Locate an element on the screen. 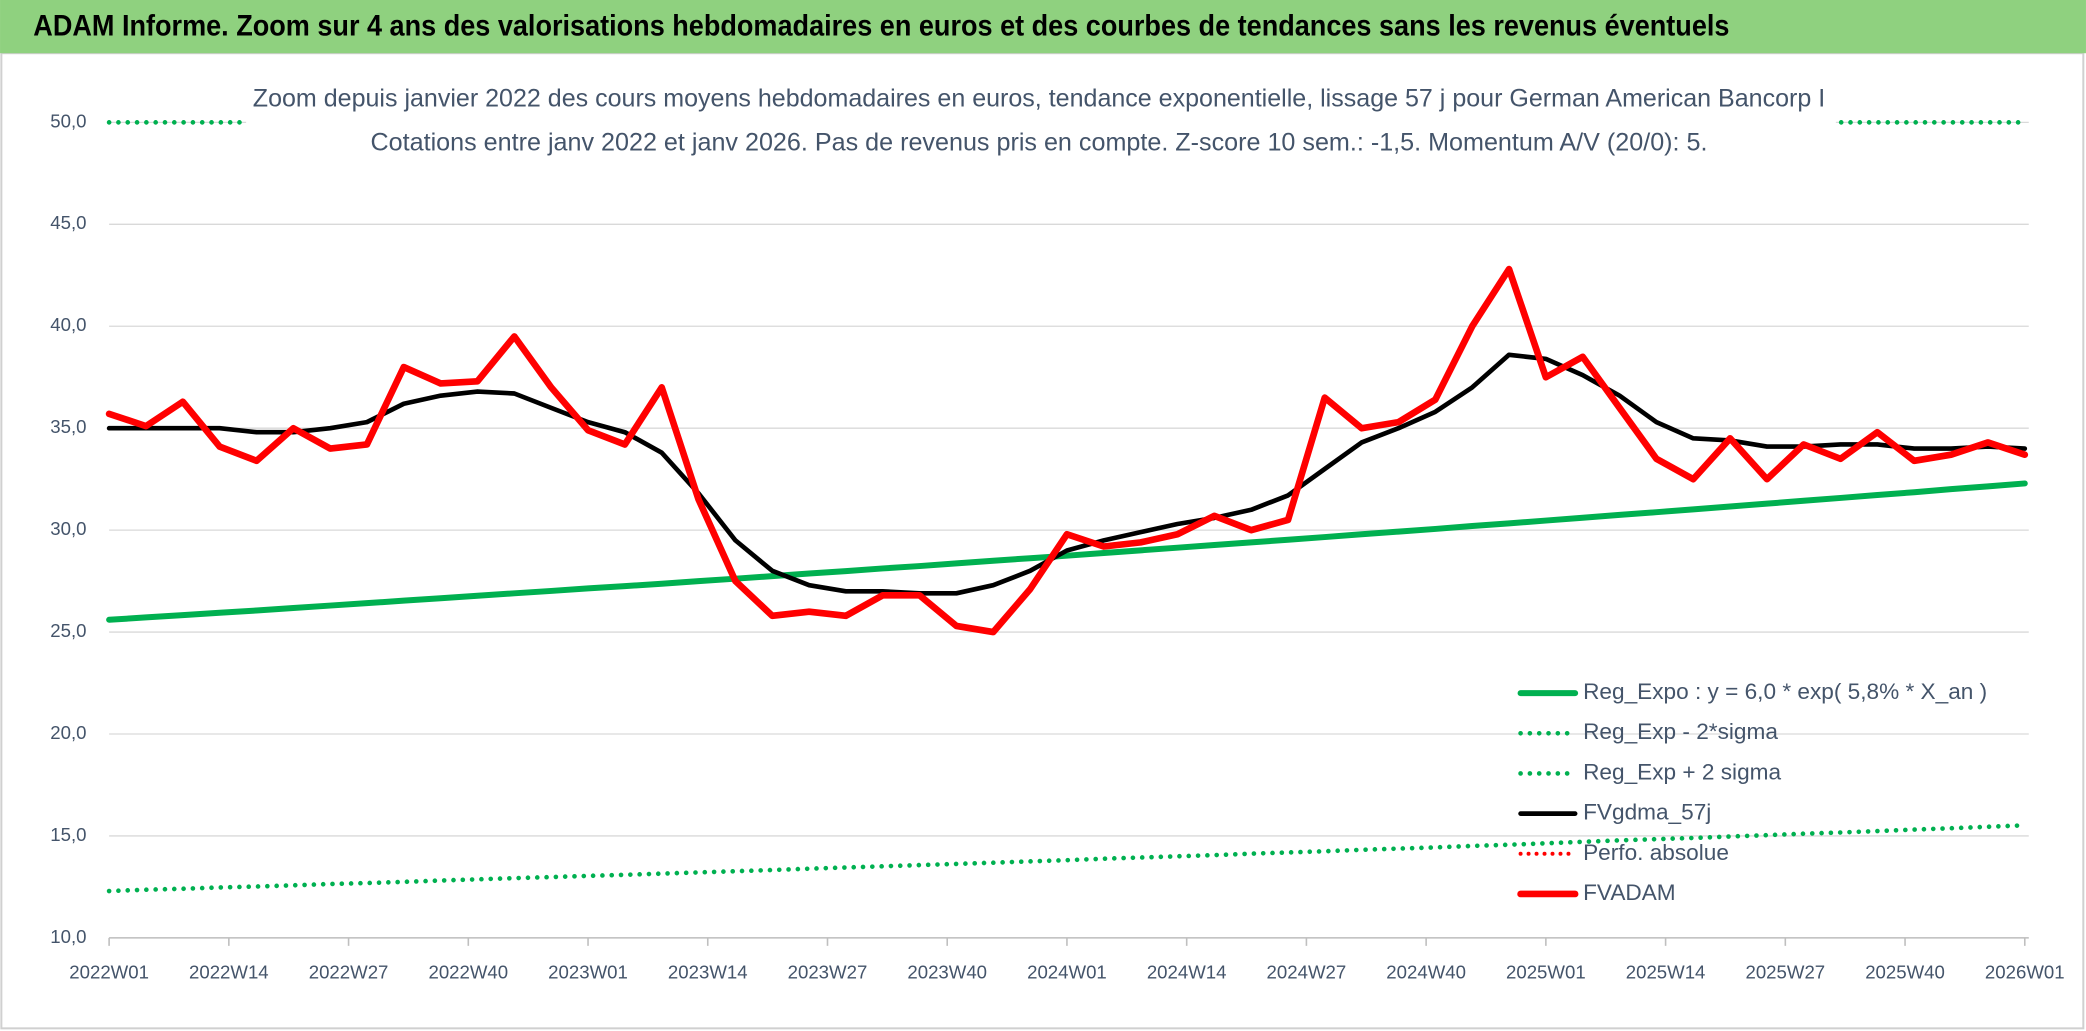  x-tick-label: 2022W27 is located at coordinates (349, 972).